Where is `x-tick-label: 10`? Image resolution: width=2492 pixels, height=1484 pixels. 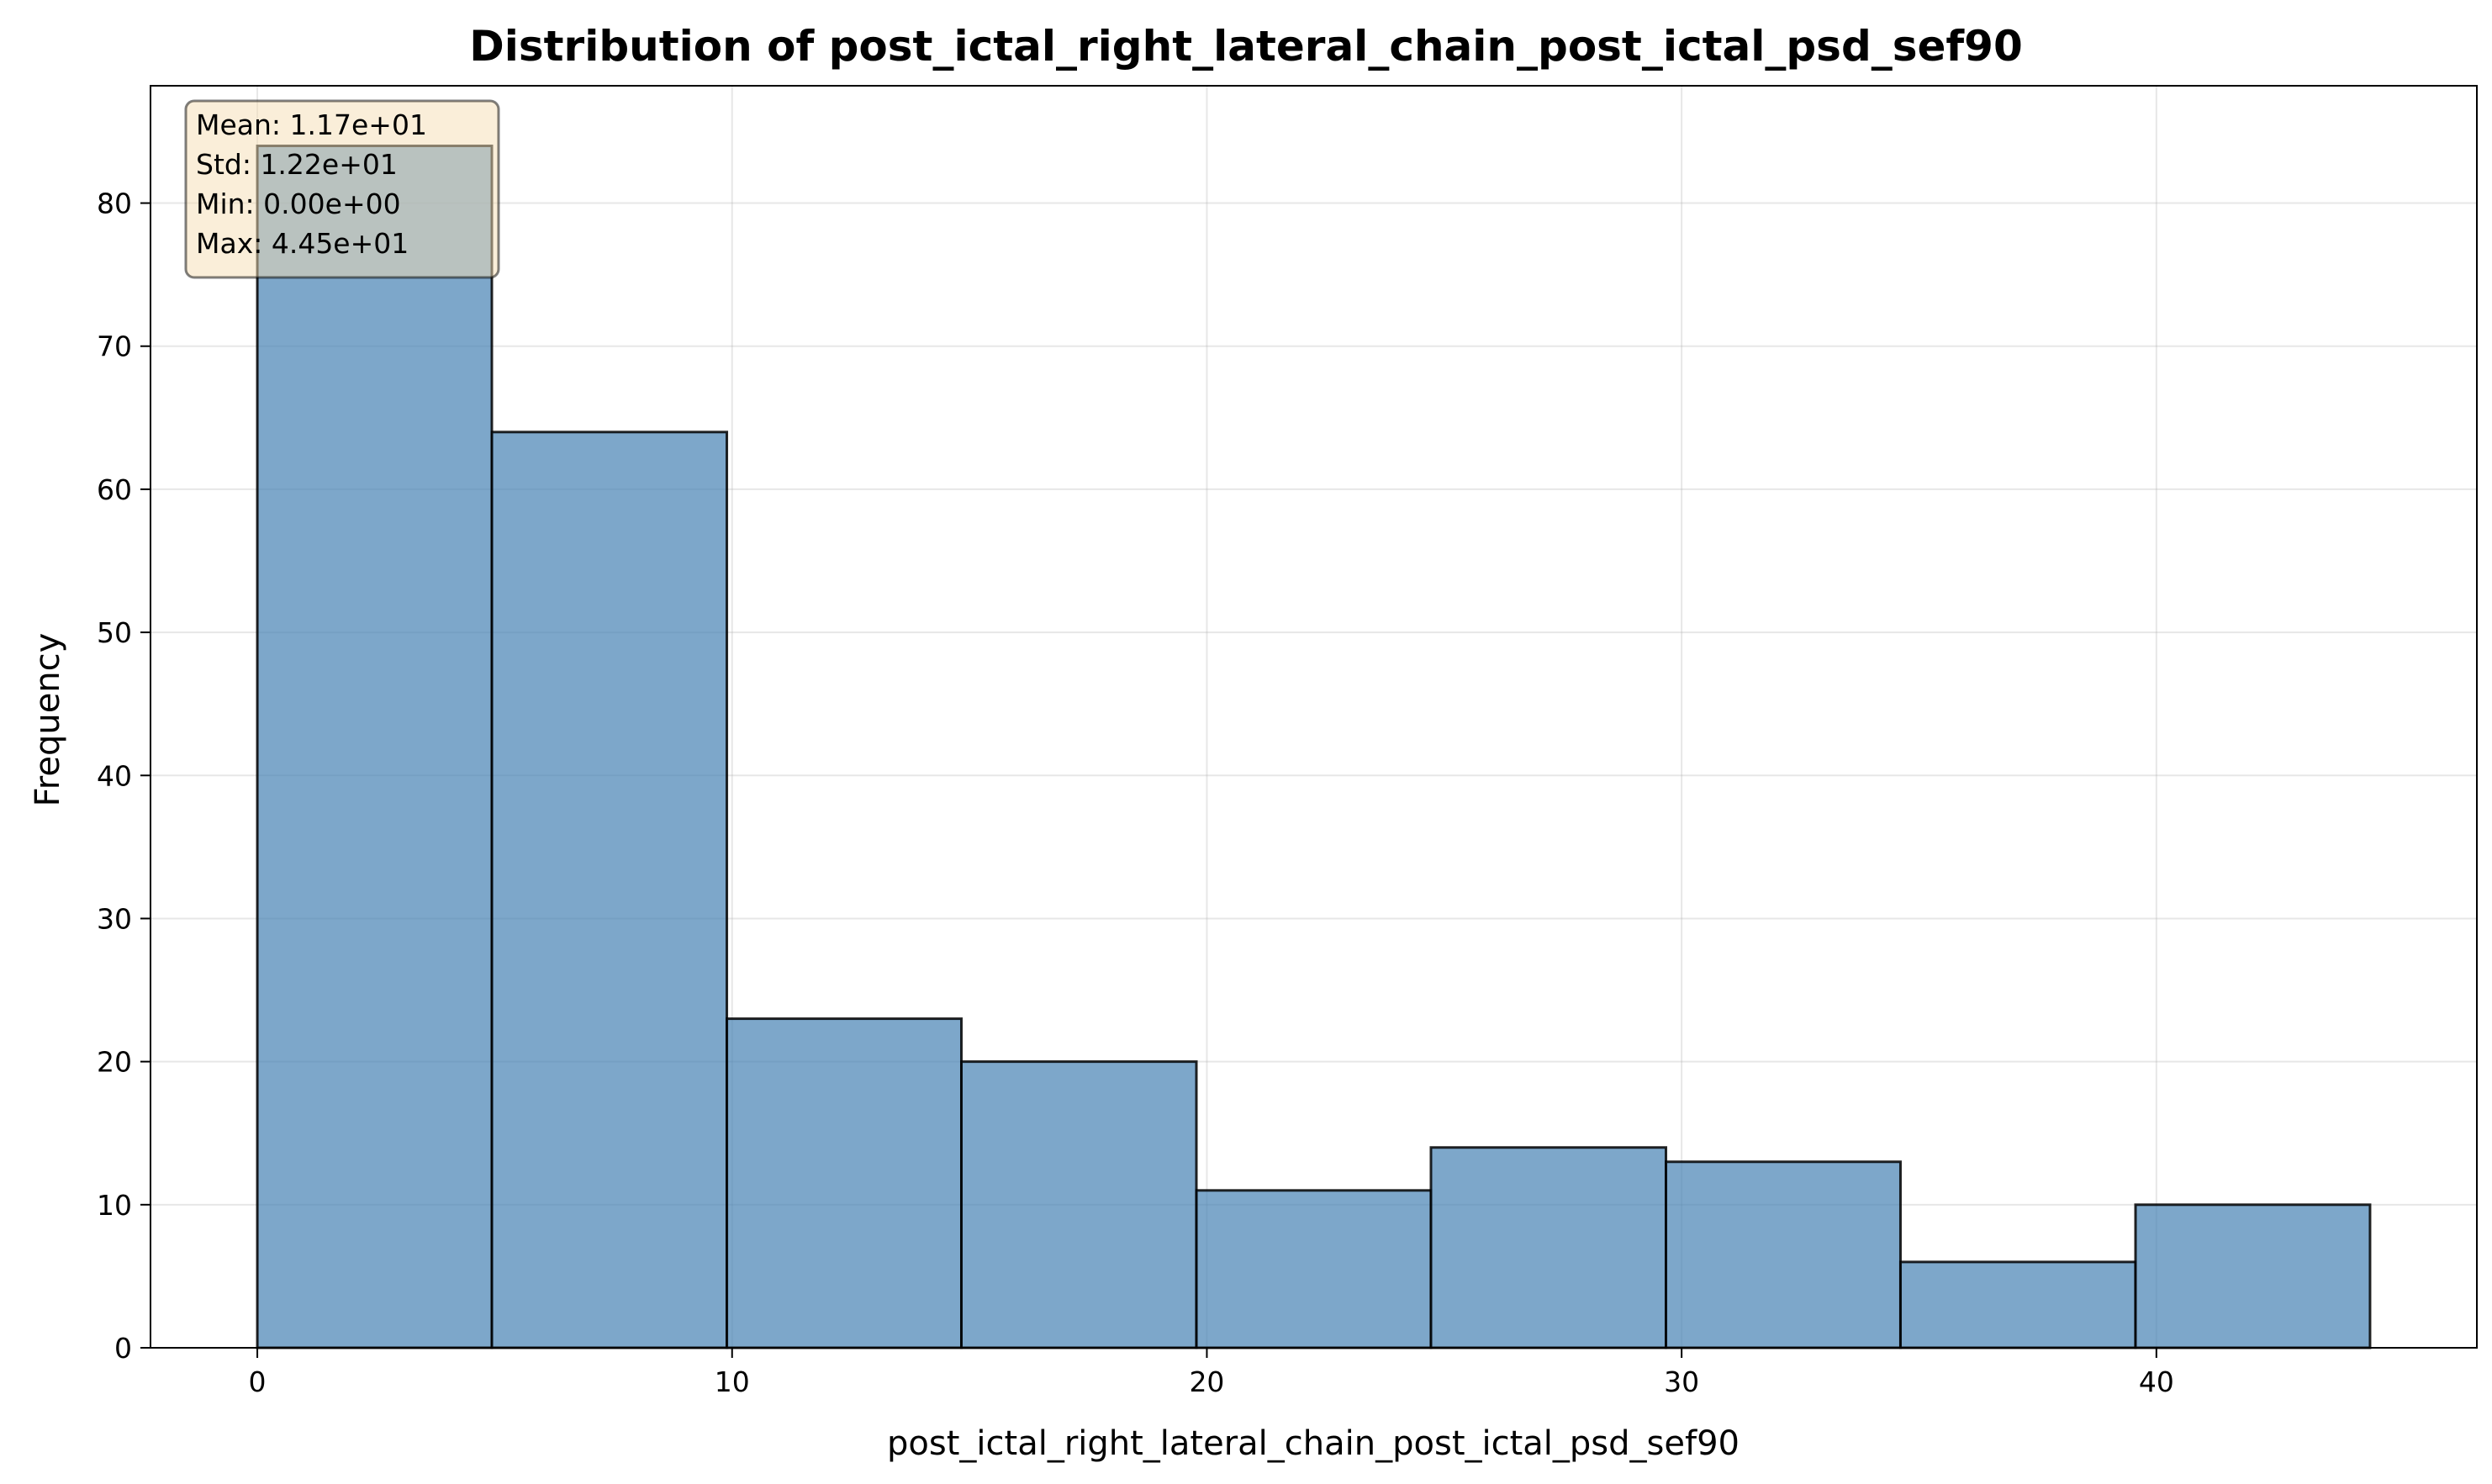
x-tick-label: 10 is located at coordinates (732, 1381).